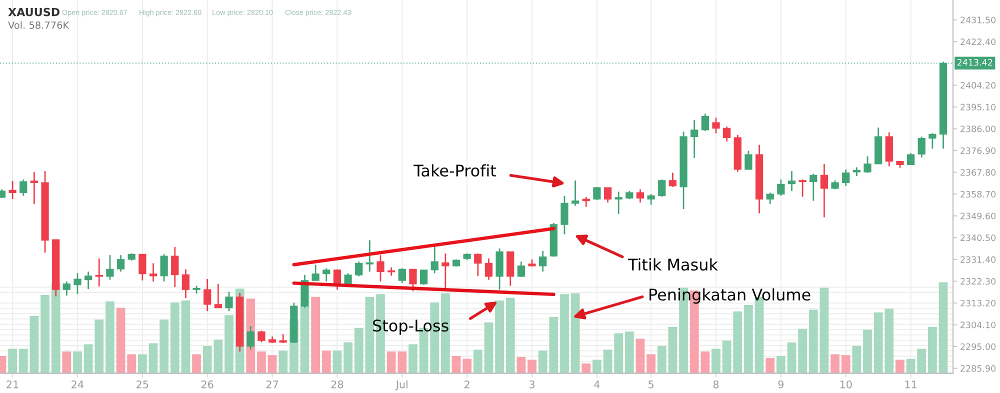 The height and width of the screenshot is (393, 1000). Describe the element at coordinates (978, 325) in the screenshot. I see `y-tick-label: 2304.10` at that location.